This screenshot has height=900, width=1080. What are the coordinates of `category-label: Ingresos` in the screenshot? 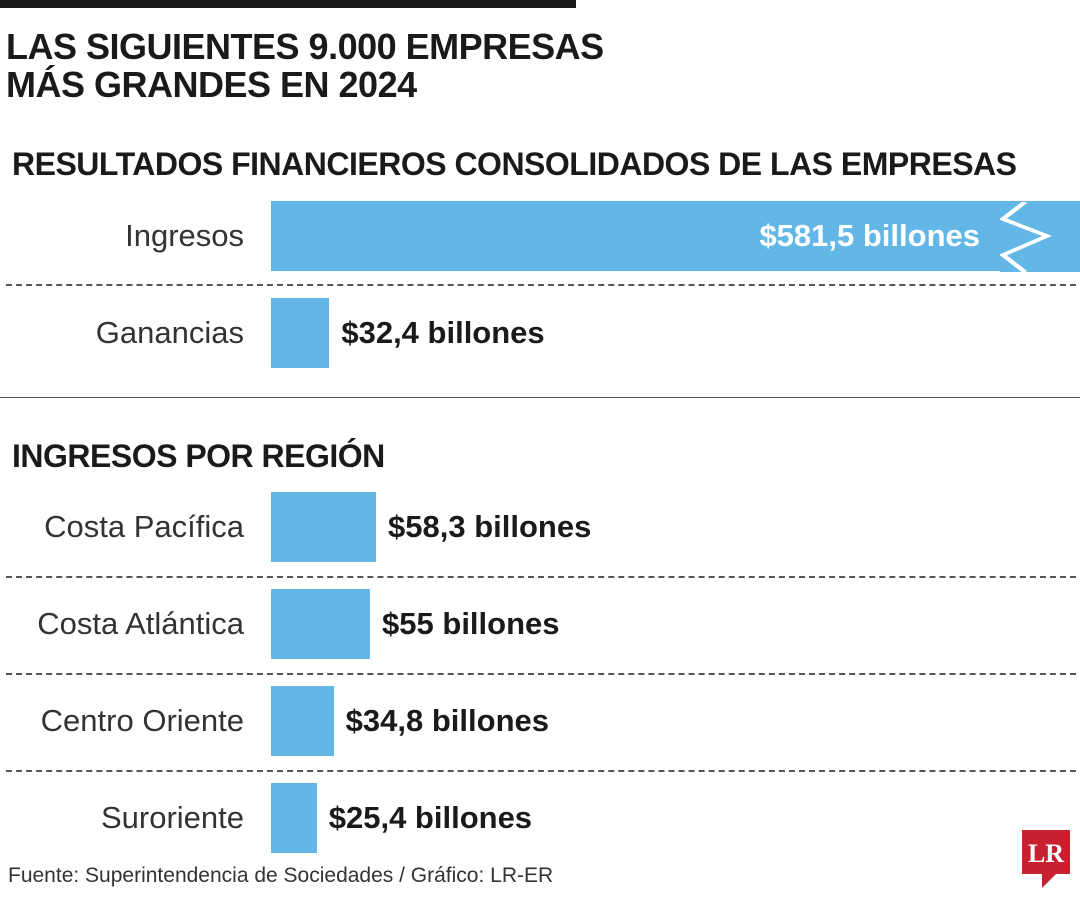 It's located at (184, 235).